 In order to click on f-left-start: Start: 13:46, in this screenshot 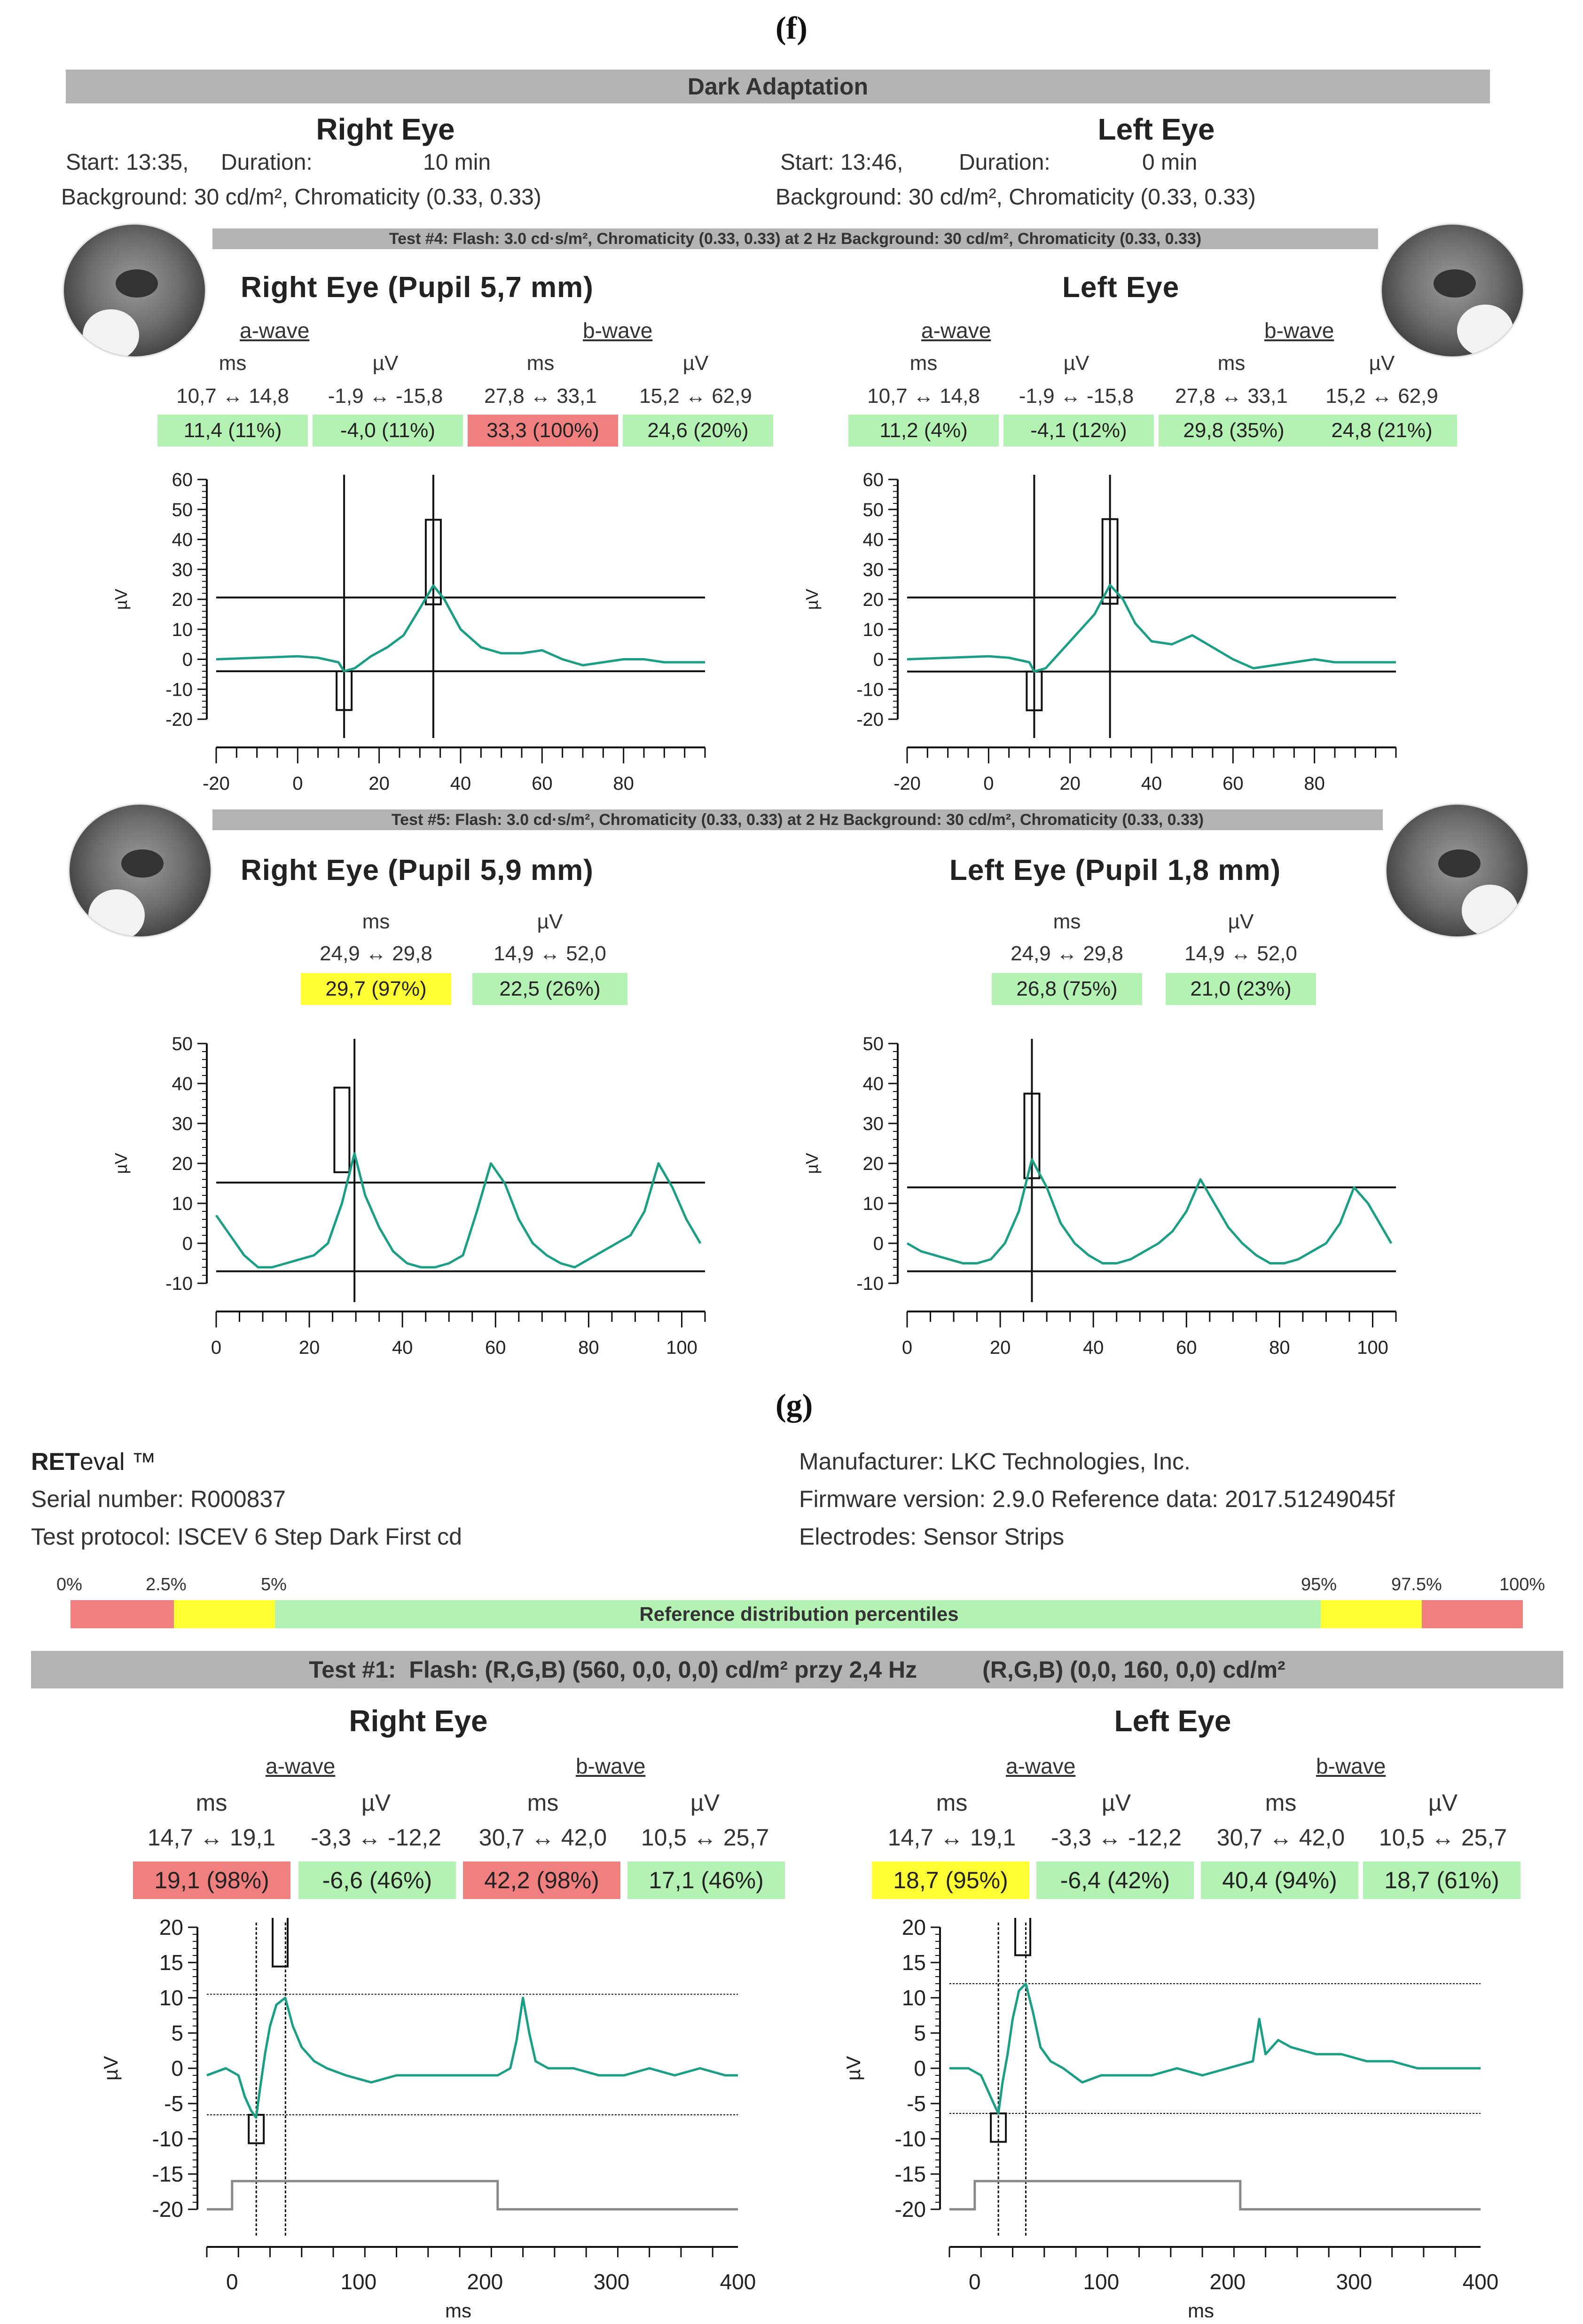, I will do `click(841, 162)`.